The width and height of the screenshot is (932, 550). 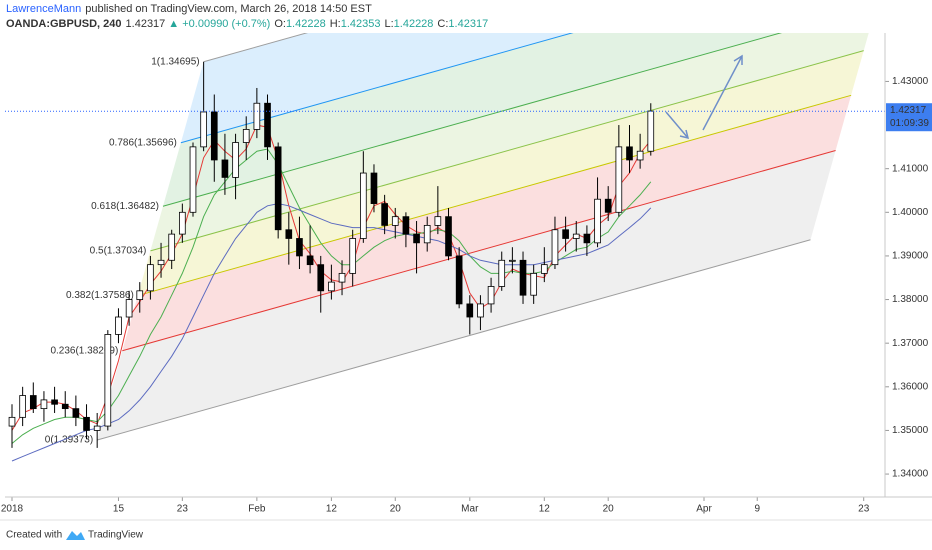 What do you see at coordinates (100, 295) in the screenshot?
I see `fib-label: 0.382(1.37586)` at bounding box center [100, 295].